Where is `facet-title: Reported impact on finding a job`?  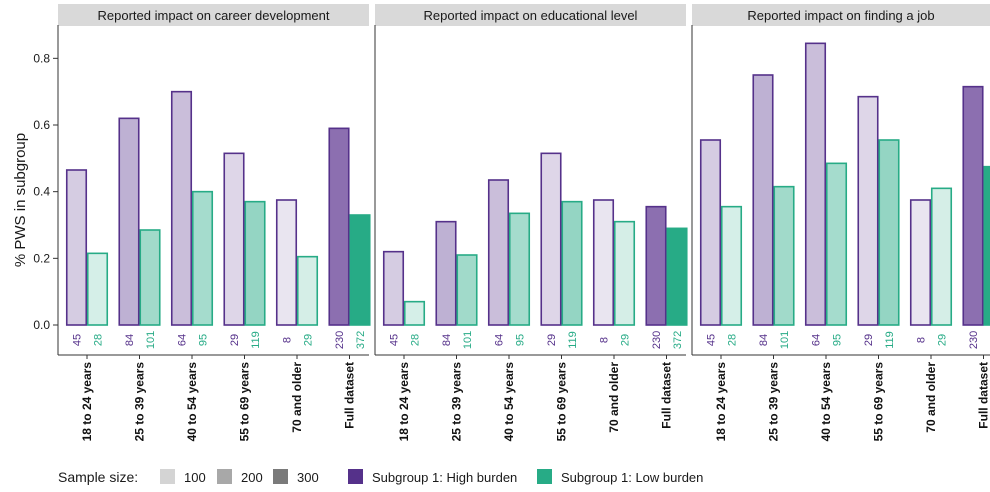 facet-title: Reported impact on finding a job is located at coordinates (840, 15).